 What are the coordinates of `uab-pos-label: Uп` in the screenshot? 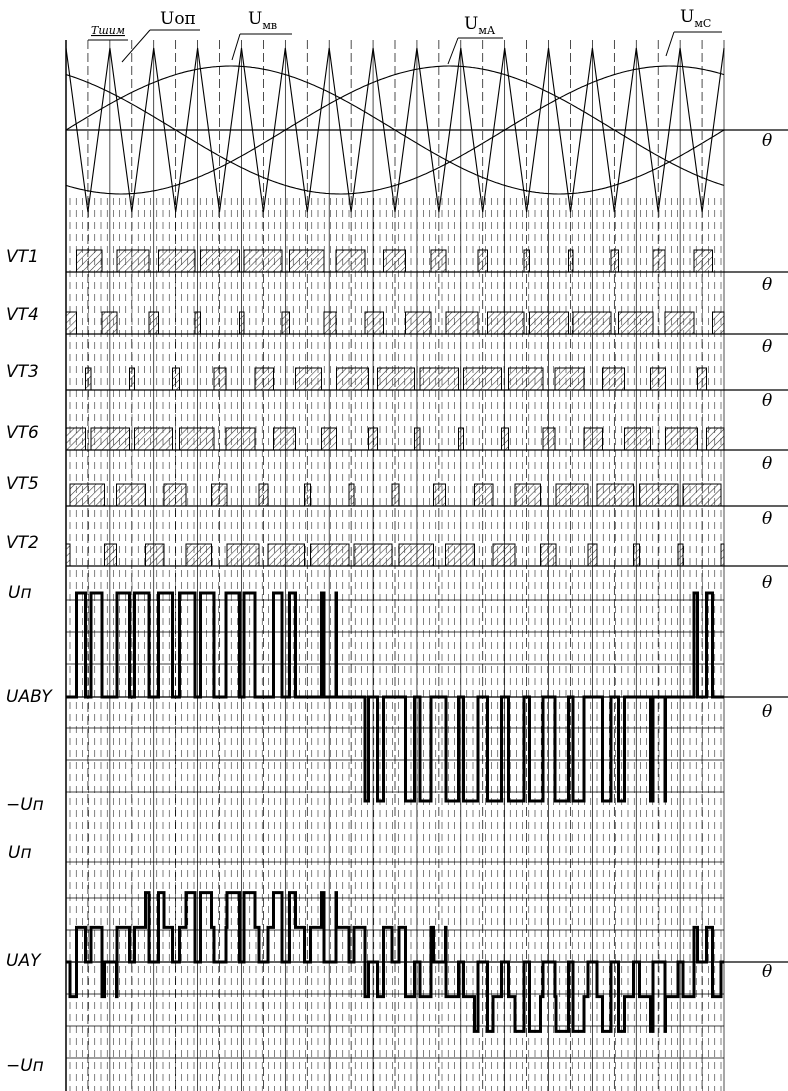 It's located at (20, 593).